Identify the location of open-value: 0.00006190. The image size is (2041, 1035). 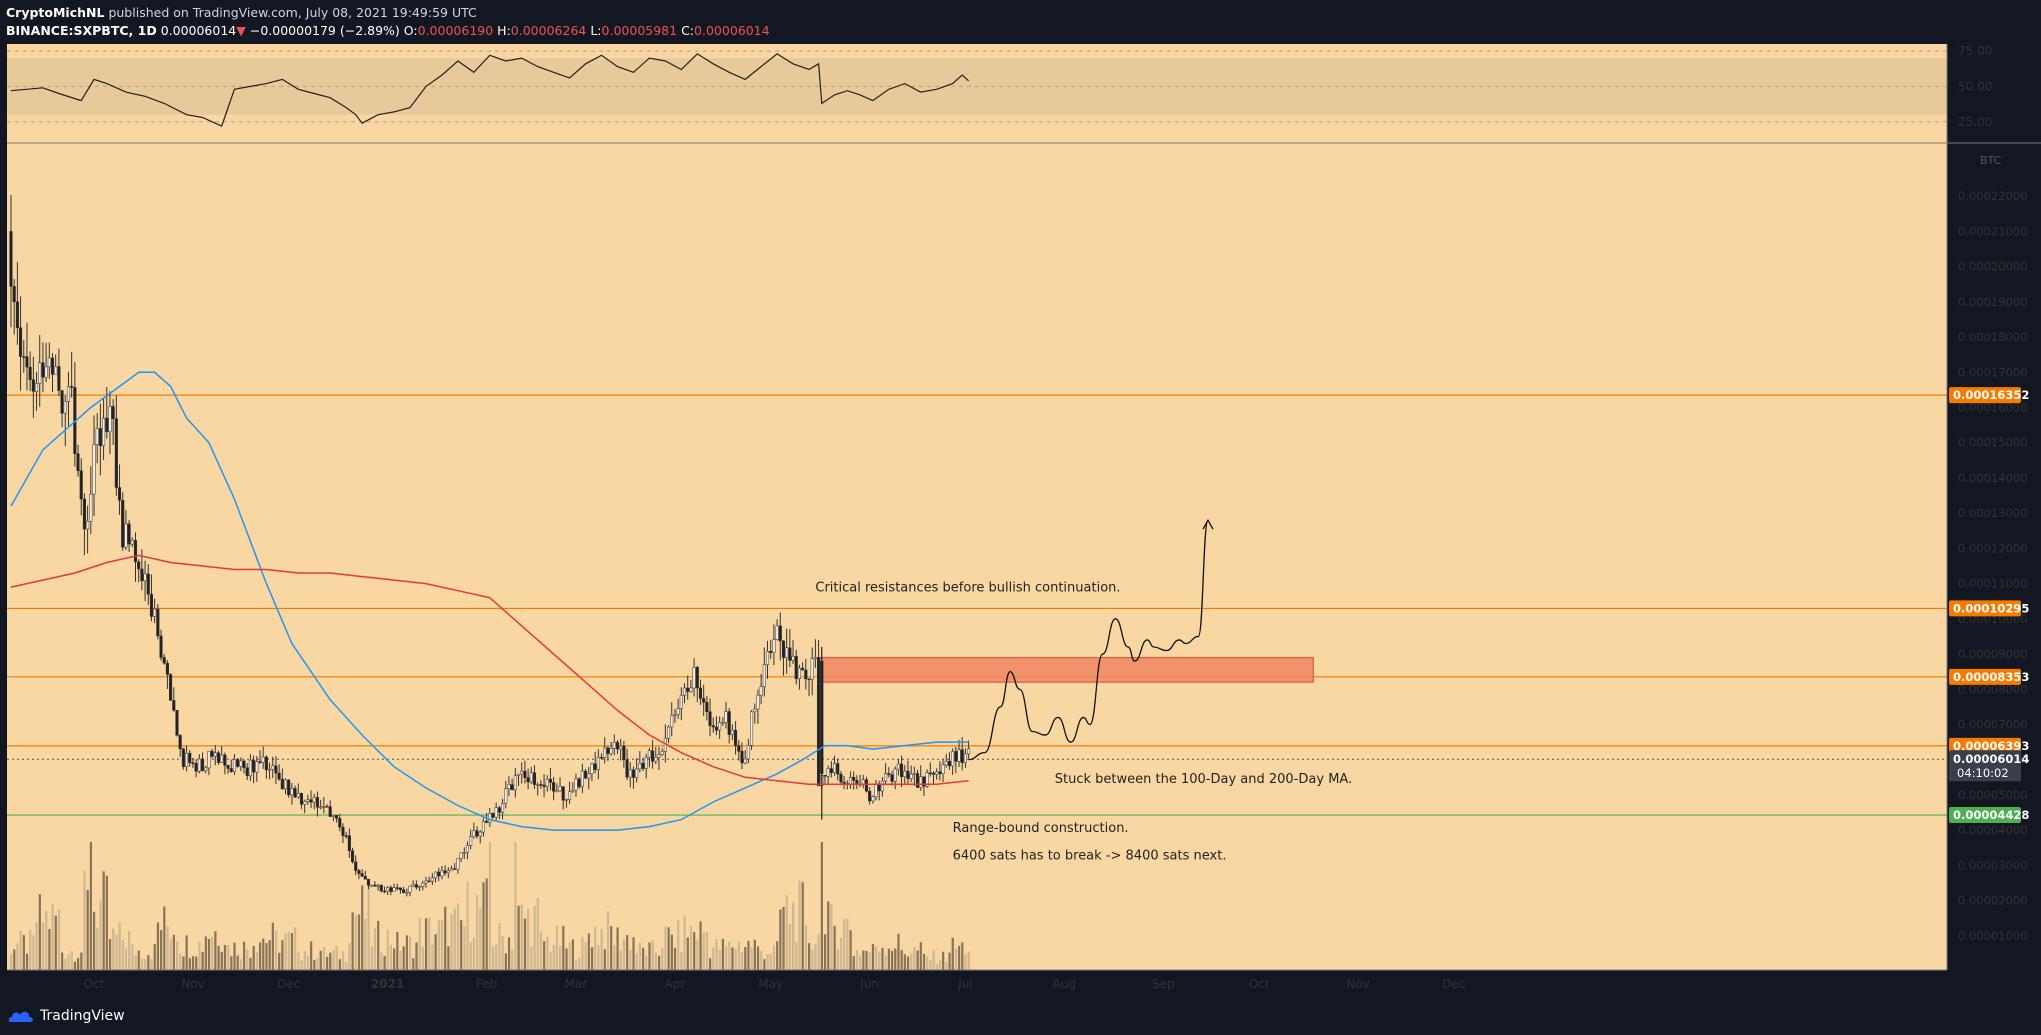
(455, 30).